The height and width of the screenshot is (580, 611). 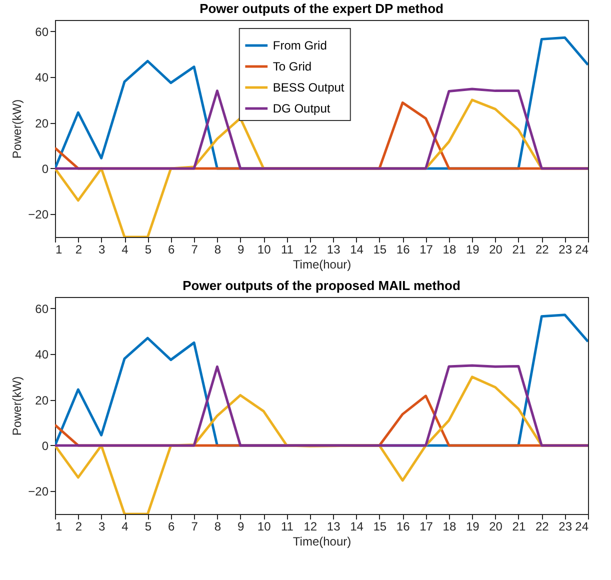 What do you see at coordinates (321, 405) in the screenshot?
I see `line-series` at bounding box center [321, 405].